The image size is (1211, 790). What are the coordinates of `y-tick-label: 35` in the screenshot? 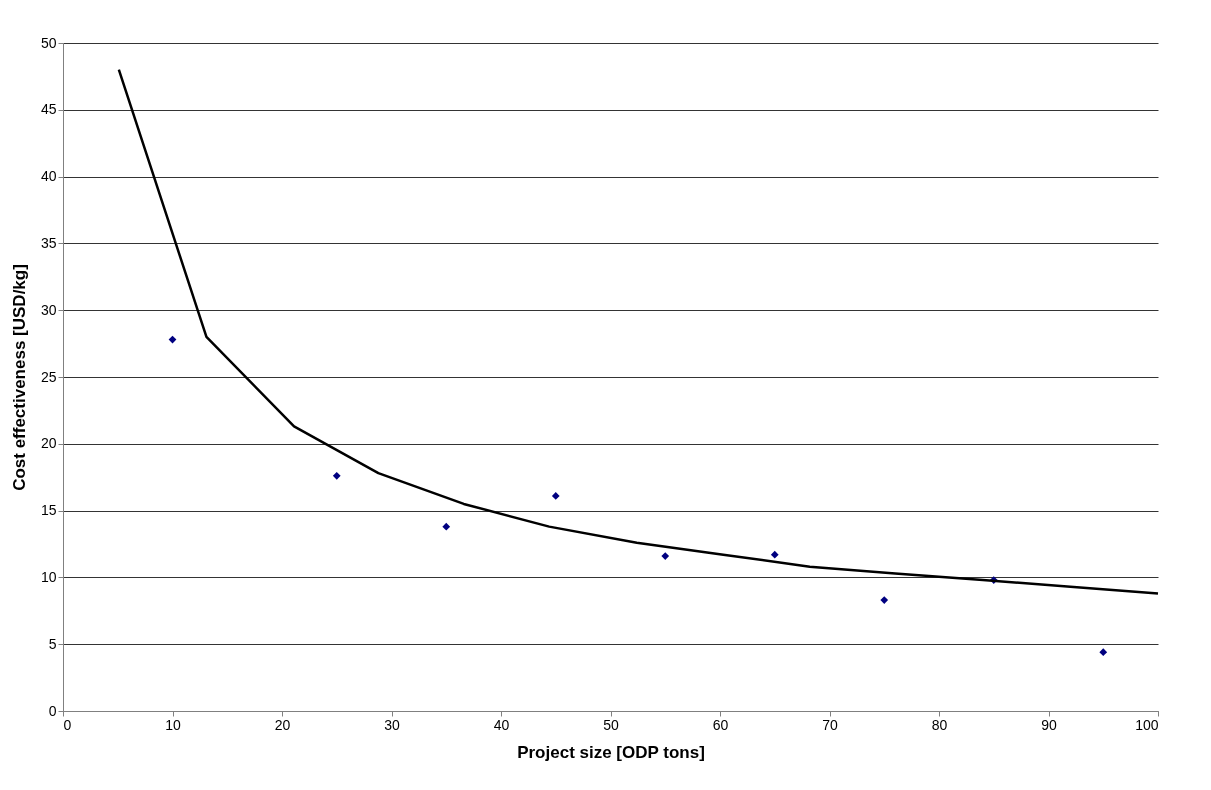 It's located at (48, 242).